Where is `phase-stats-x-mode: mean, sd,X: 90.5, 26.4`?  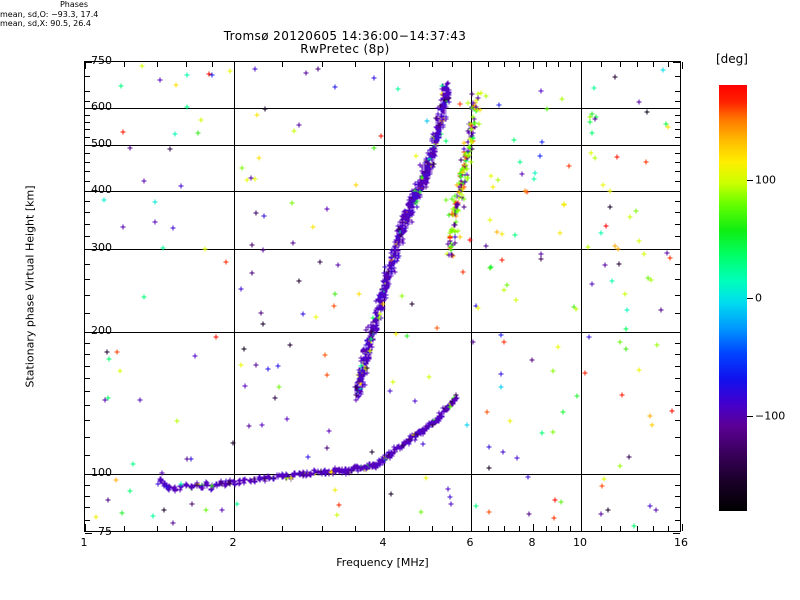
phase-stats-x-mode: mean, sd,X: 90.5, 26.4 is located at coordinates (45, 23).